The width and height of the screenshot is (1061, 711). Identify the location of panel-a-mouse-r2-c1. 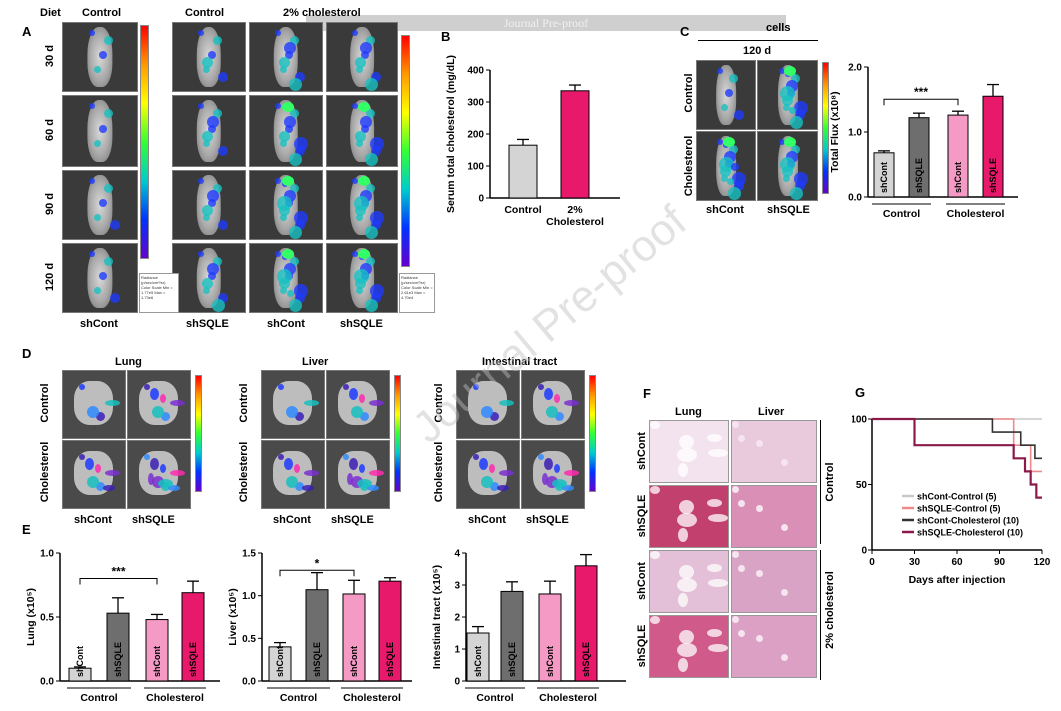
(209, 205).